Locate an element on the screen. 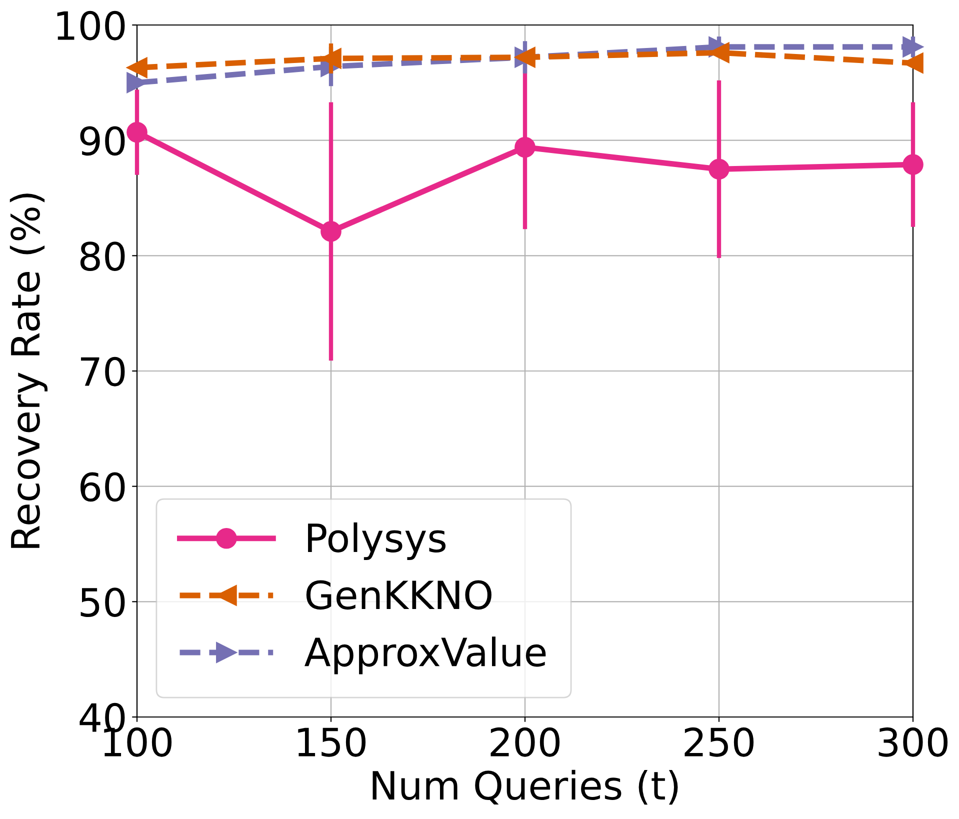  y-tick-label: 100 is located at coordinates (91, 25).